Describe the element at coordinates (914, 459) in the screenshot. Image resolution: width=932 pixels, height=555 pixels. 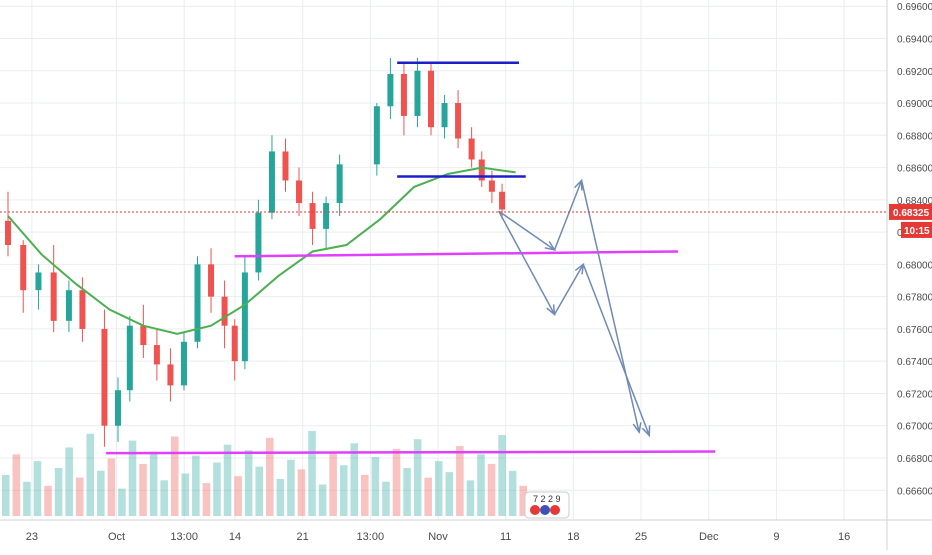
I see `y-tick-label: 0.66800` at that location.